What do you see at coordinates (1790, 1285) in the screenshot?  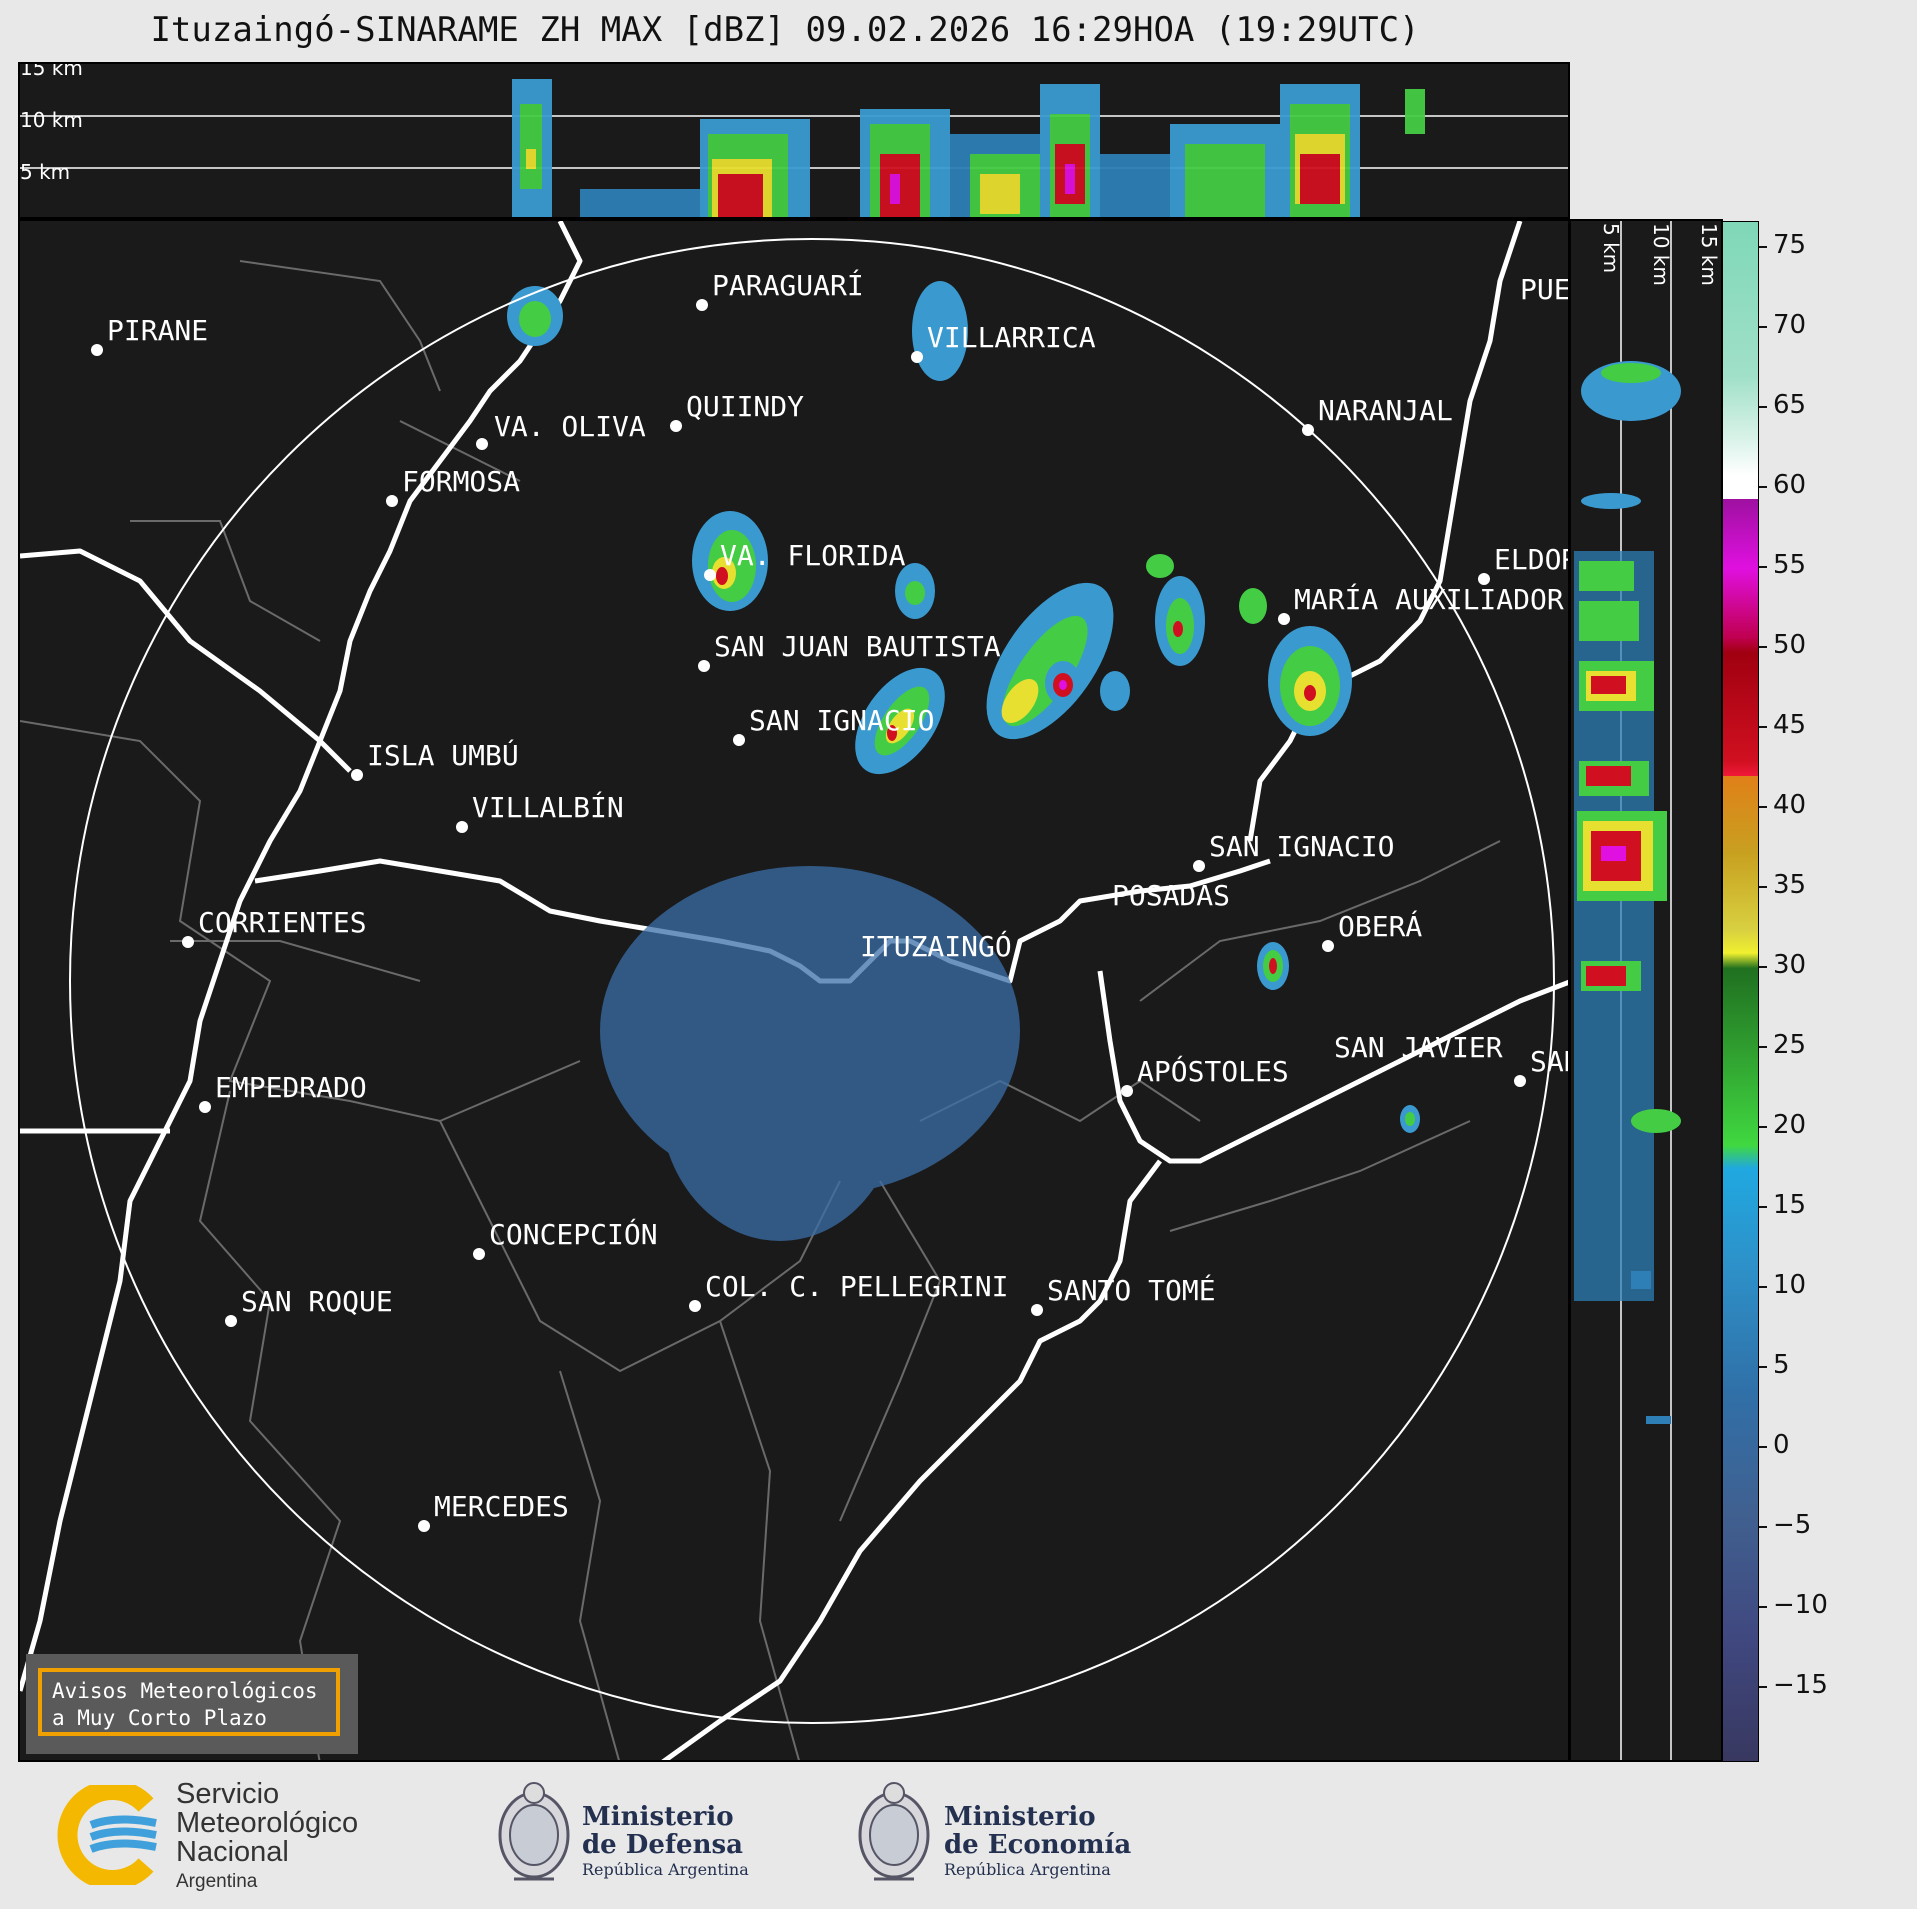 I see `tick-label-10: 10` at bounding box center [1790, 1285].